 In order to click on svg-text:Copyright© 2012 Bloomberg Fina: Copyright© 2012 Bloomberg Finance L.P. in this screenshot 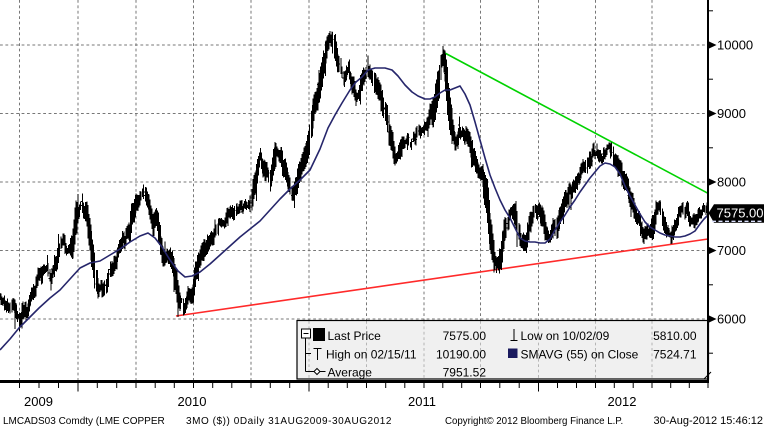, I will do `click(534, 421)`.